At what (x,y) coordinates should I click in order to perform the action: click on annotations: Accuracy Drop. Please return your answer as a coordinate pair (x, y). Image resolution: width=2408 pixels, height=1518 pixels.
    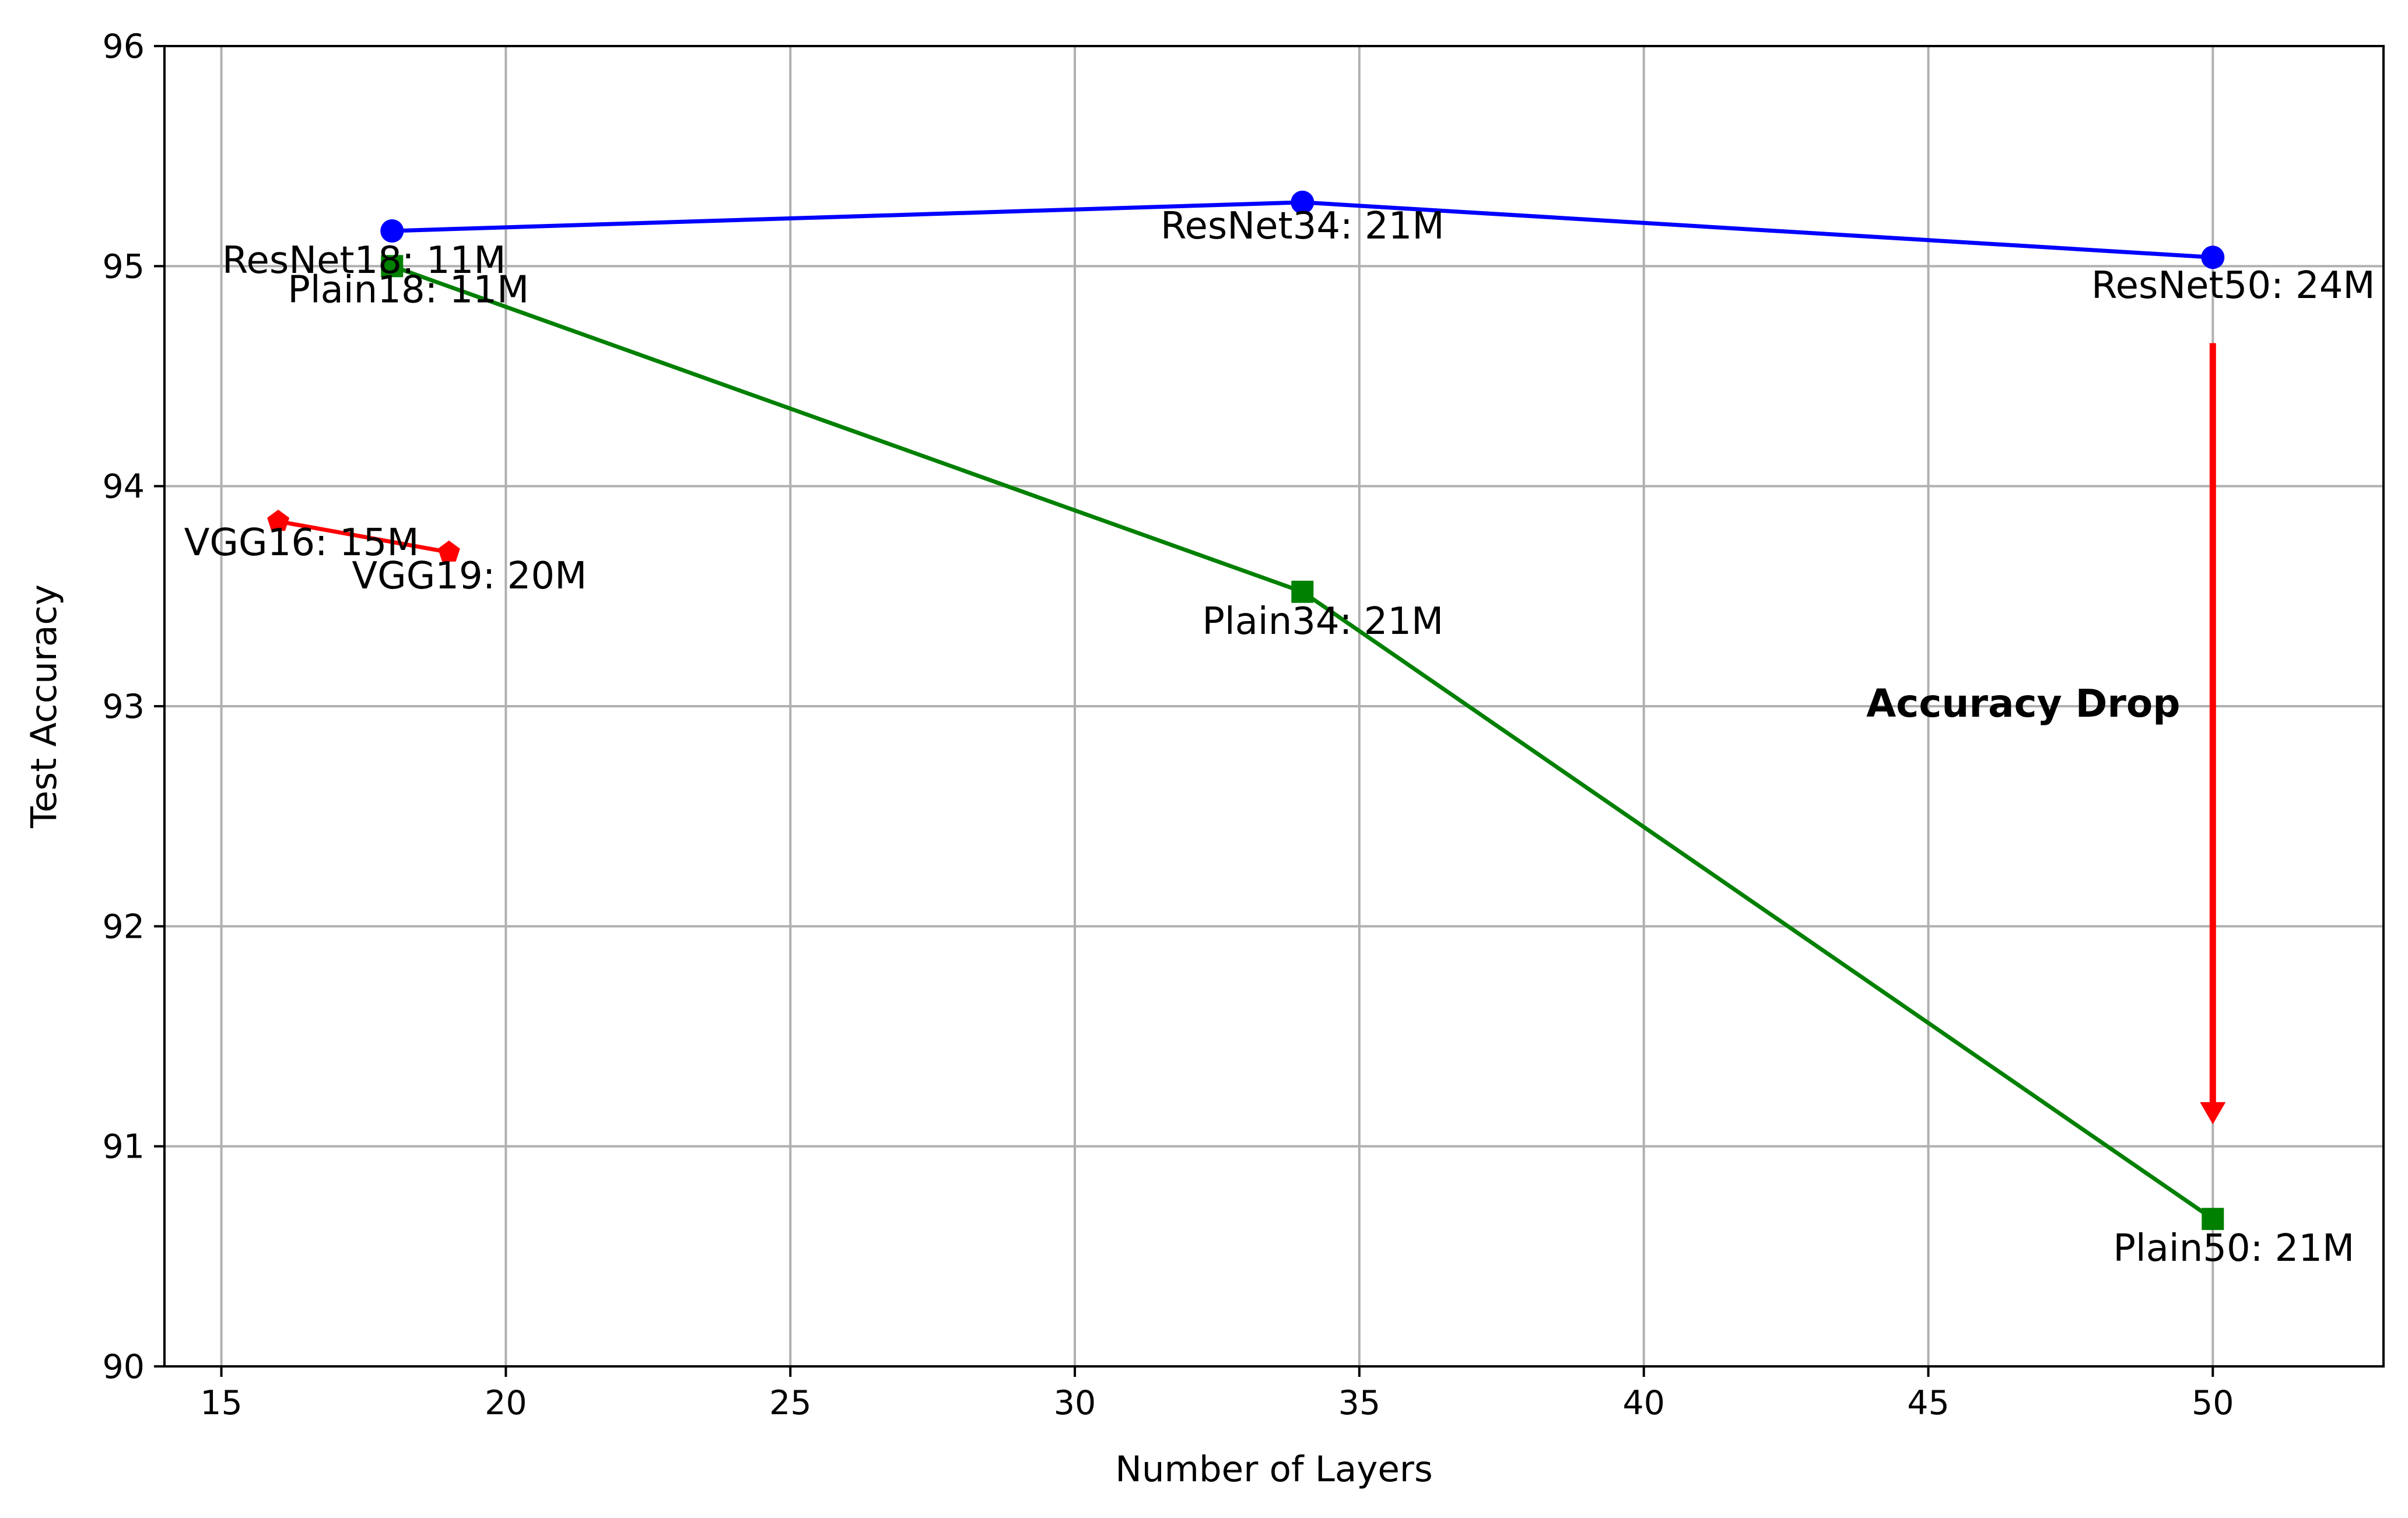
    Looking at the image, I should click on (2046, 733).